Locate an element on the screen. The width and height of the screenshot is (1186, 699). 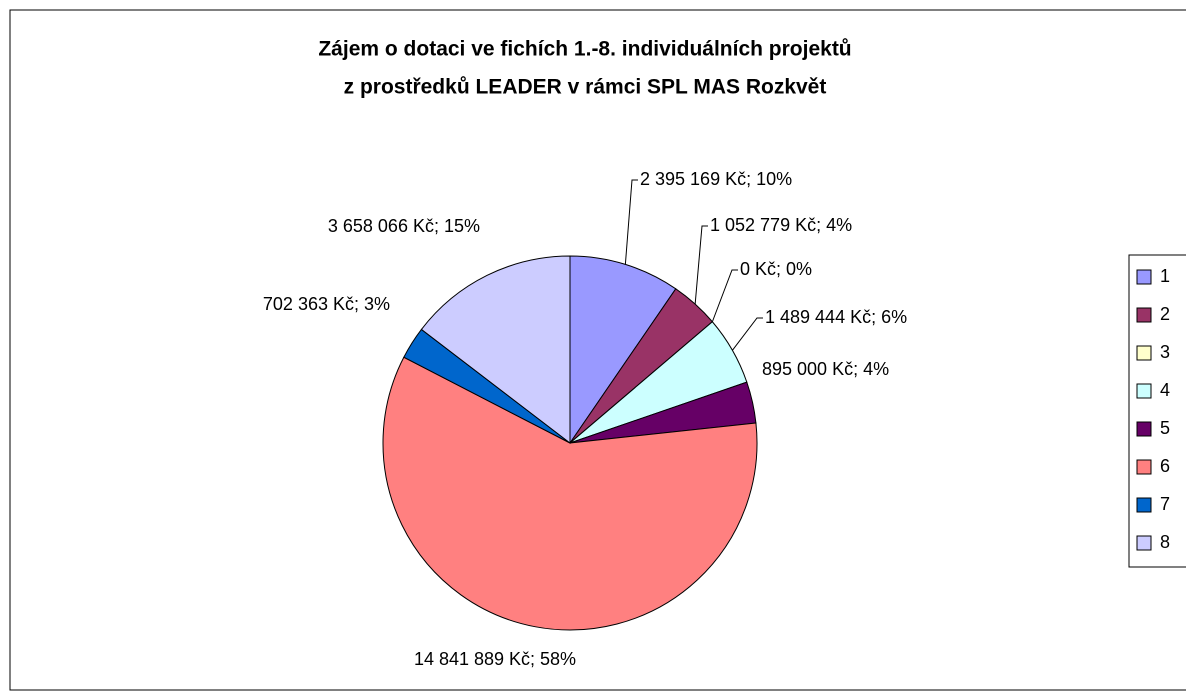
data-label: 895 000 Kč; 4% is located at coordinates (825, 369).